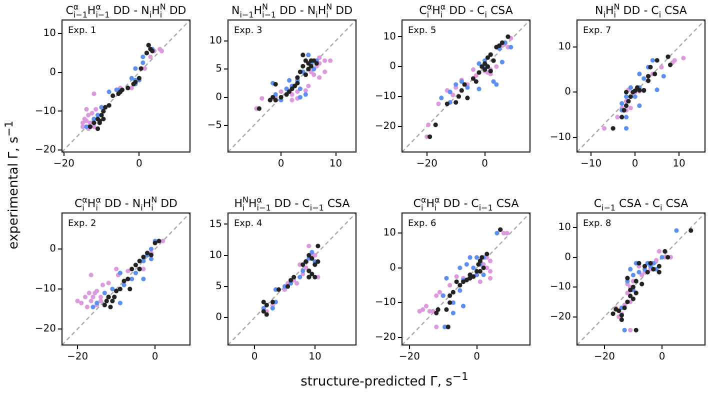 The width and height of the screenshot is (709, 396). Describe the element at coordinates (248, 31) in the screenshot. I see `annotation: Exp. 3` at that location.